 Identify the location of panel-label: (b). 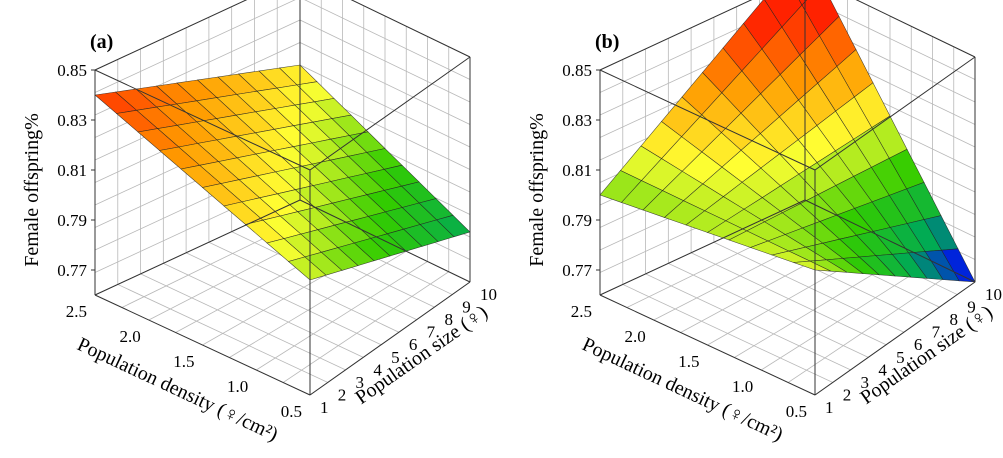
(607, 42).